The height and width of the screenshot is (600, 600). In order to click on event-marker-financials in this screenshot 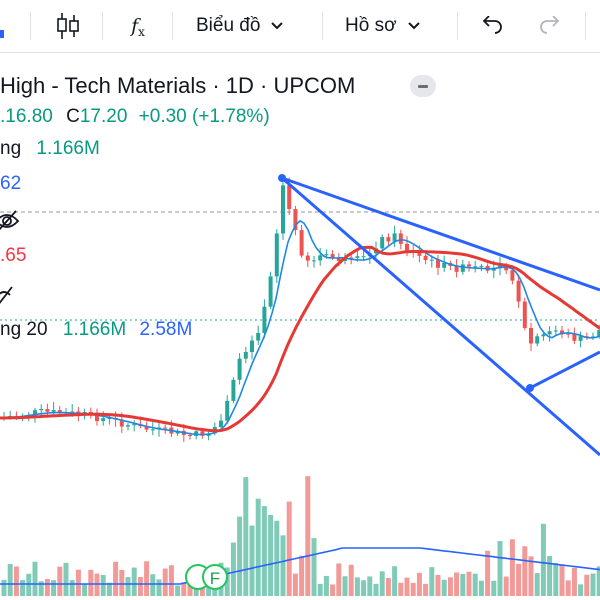, I will do `click(215, 577)`.